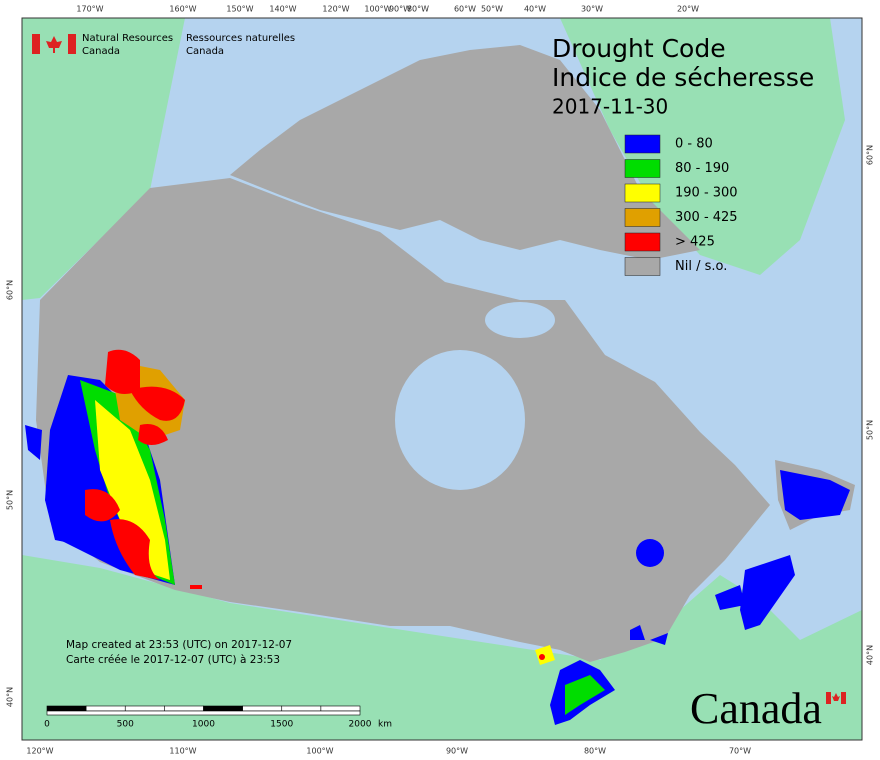  Describe the element at coordinates (281, 725) in the screenshot. I see `scale-label: 1500` at that location.